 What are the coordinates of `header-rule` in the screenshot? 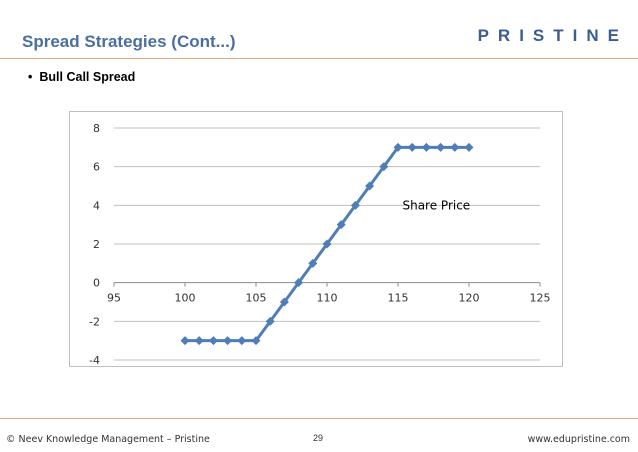 It's located at (319, 58).